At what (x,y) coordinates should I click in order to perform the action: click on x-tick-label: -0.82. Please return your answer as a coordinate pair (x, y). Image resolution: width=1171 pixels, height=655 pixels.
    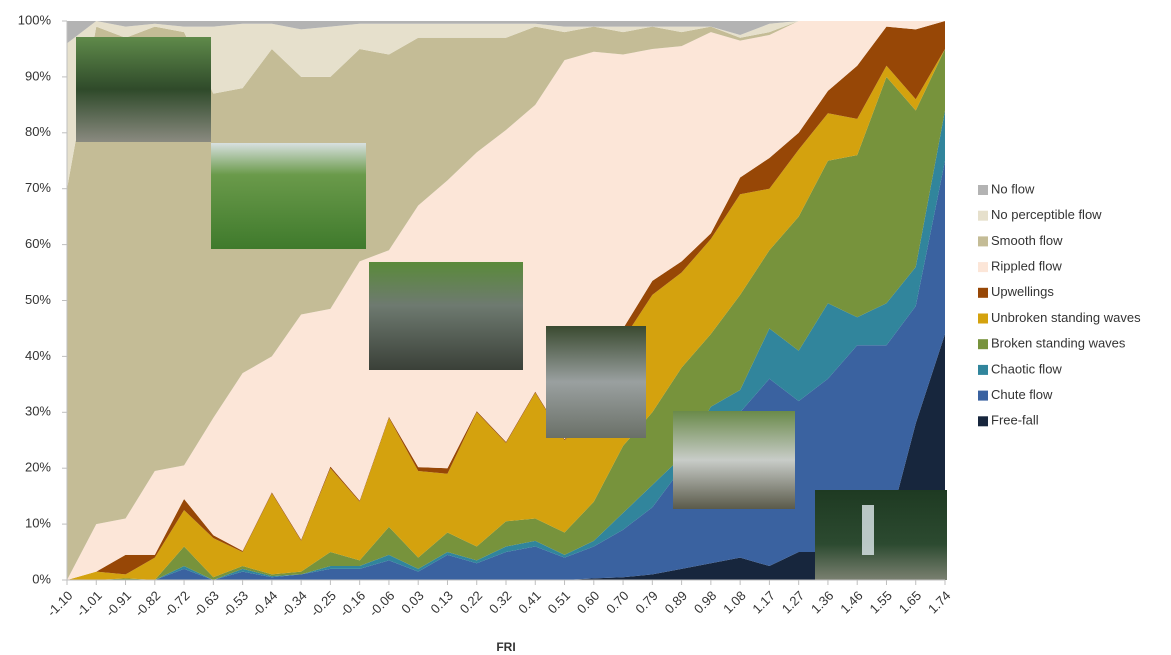
    Looking at the image, I should click on (148, 604).